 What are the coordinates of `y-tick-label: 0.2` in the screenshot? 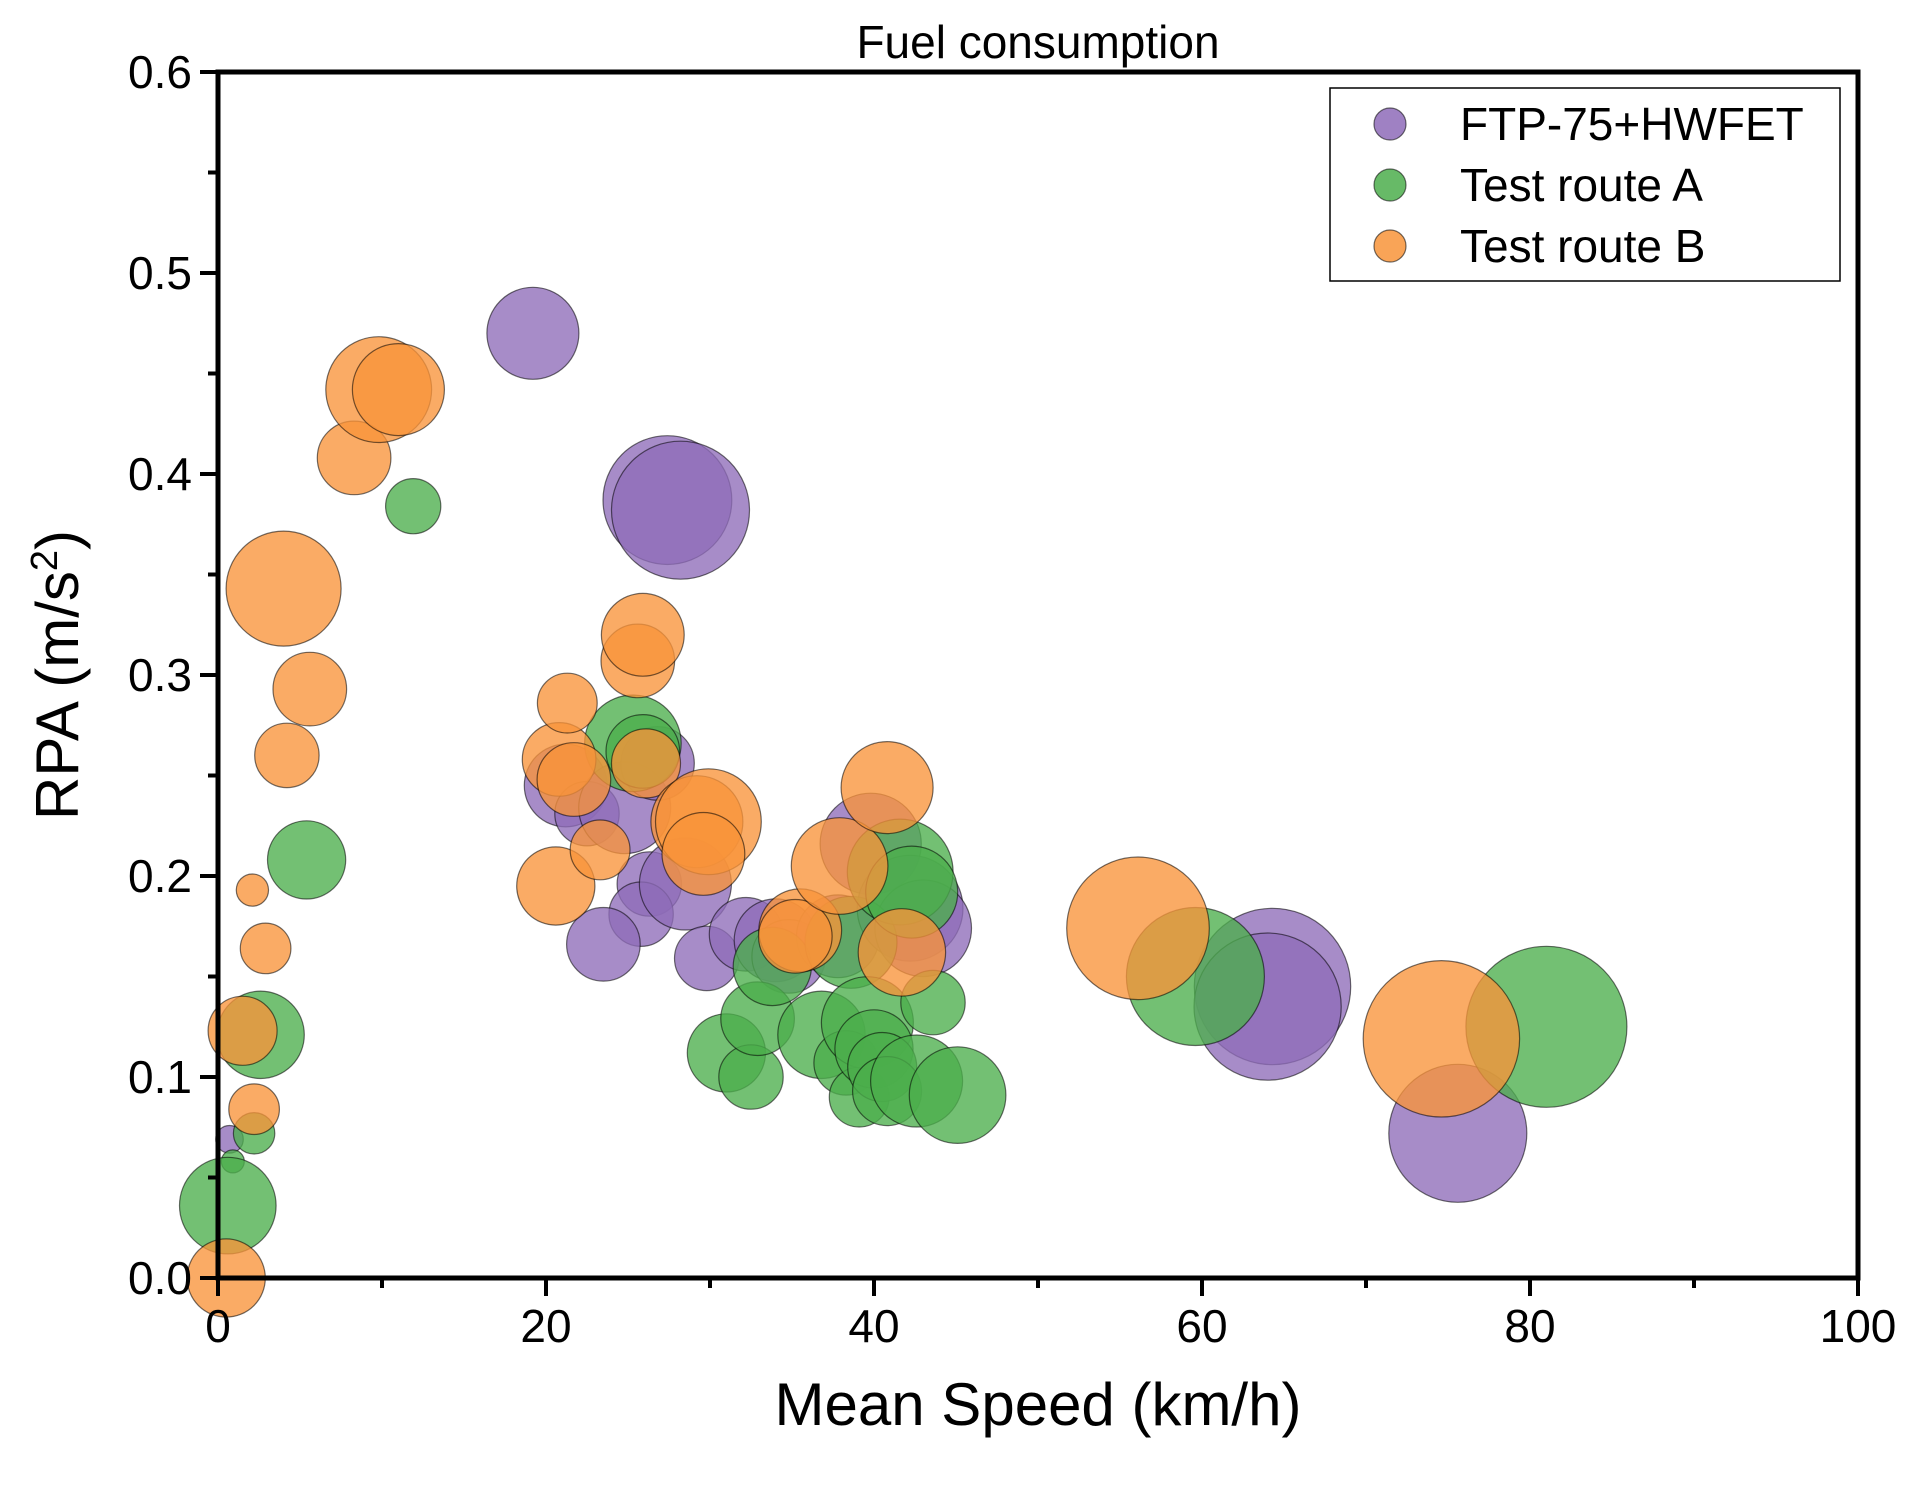 It's located at (160, 876).